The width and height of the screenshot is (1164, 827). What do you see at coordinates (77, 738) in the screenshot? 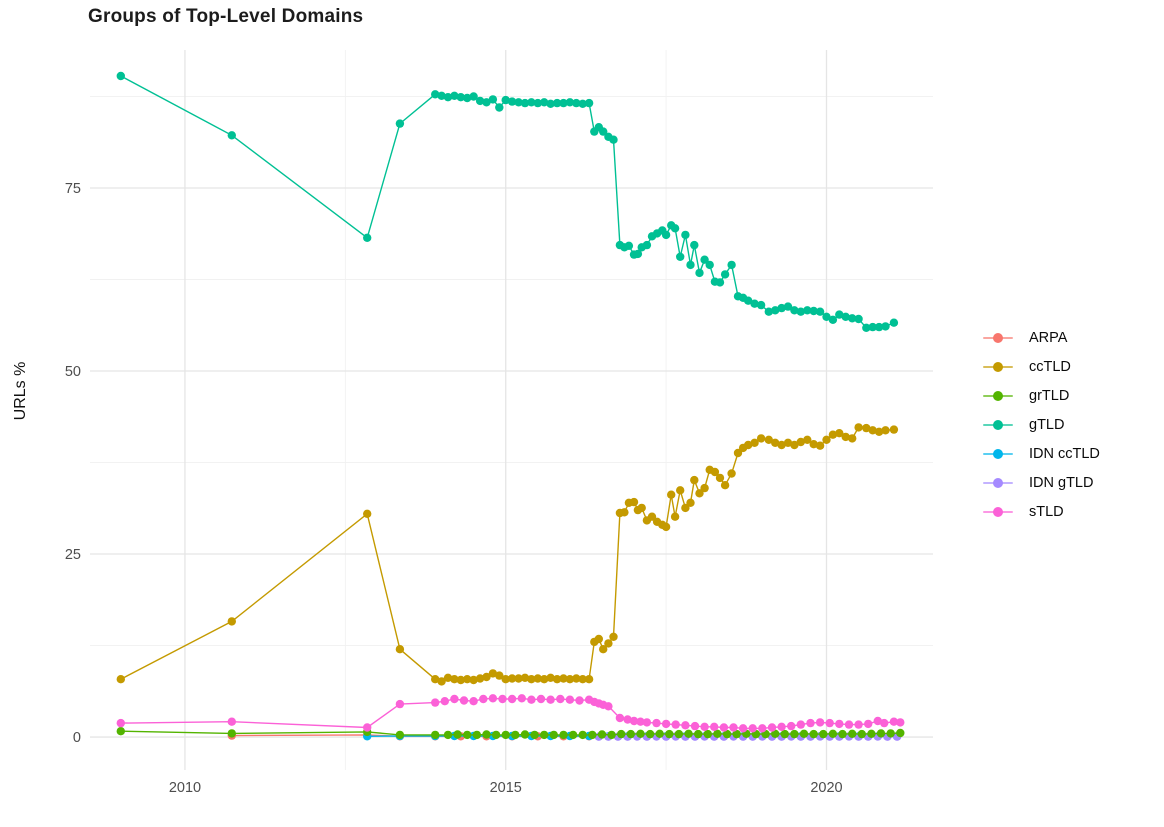
I see `y-tick-label: 0` at bounding box center [77, 738].